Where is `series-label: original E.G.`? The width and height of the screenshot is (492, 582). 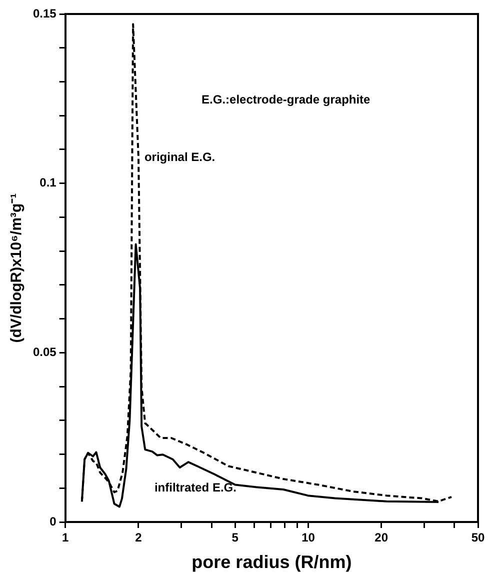 series-label: original E.G. is located at coordinates (180, 157).